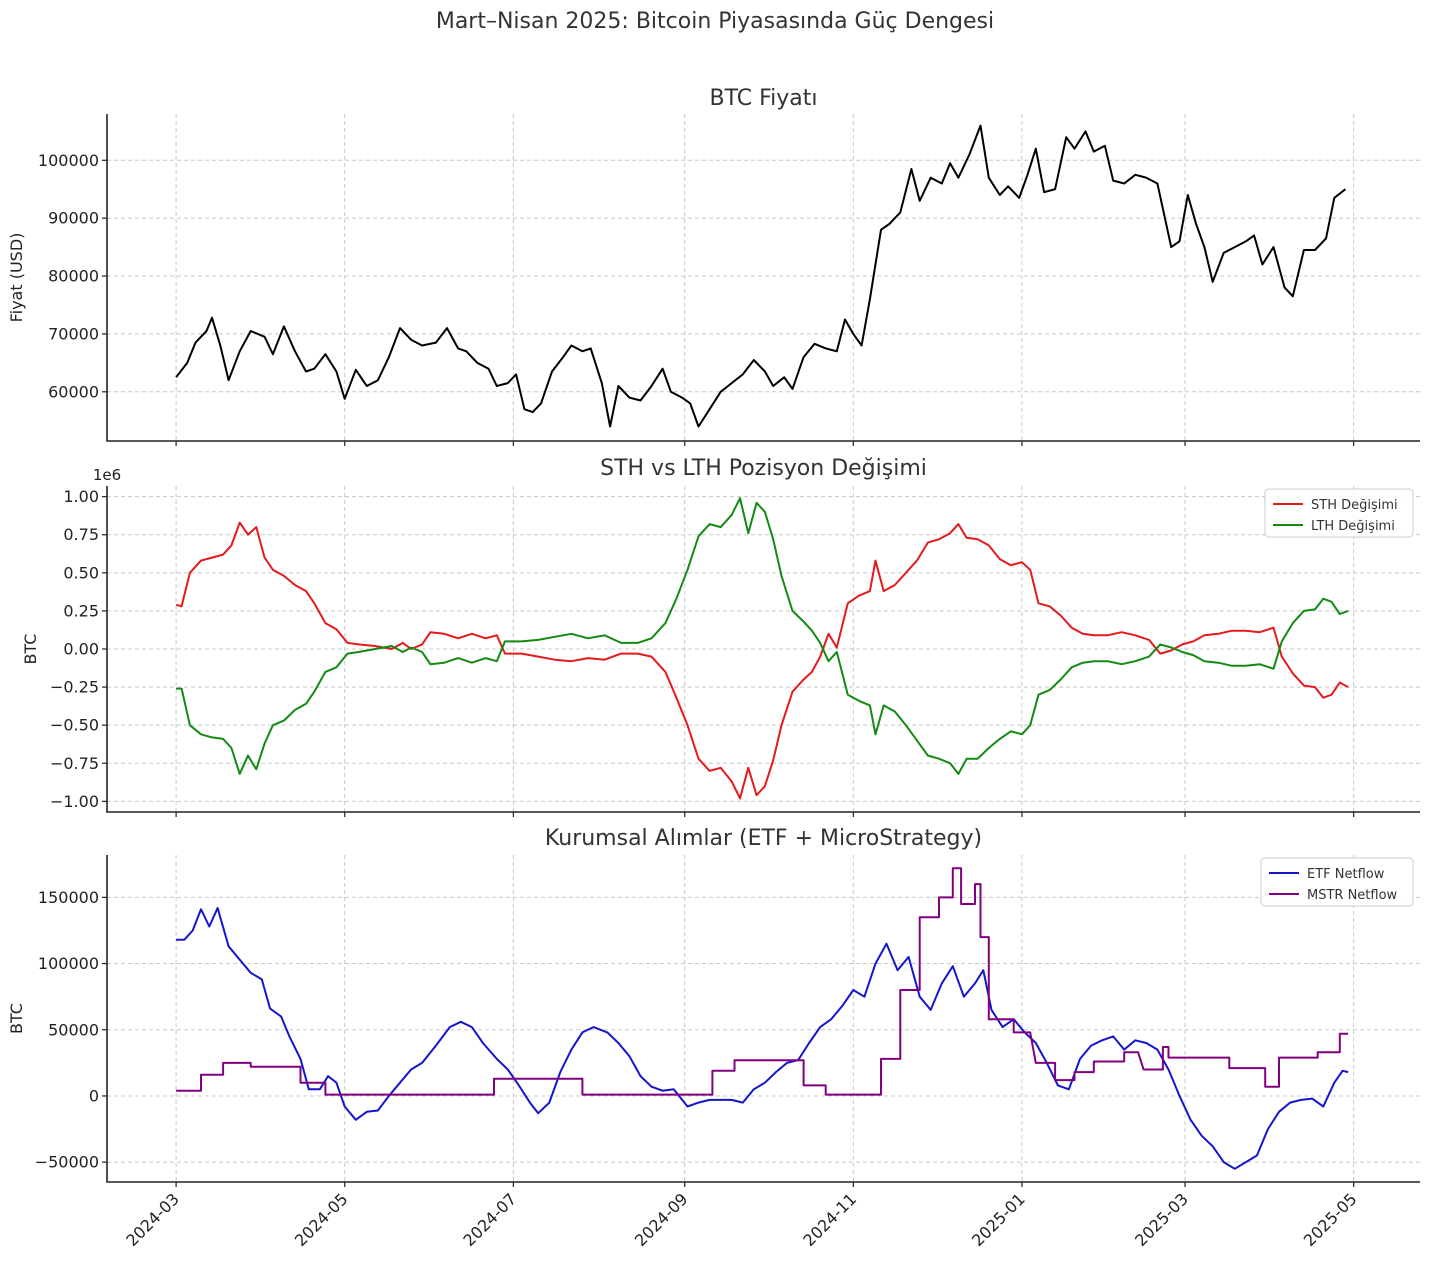  Describe the element at coordinates (68, 897) in the screenshot. I see `y-tick-label: 150000` at that location.